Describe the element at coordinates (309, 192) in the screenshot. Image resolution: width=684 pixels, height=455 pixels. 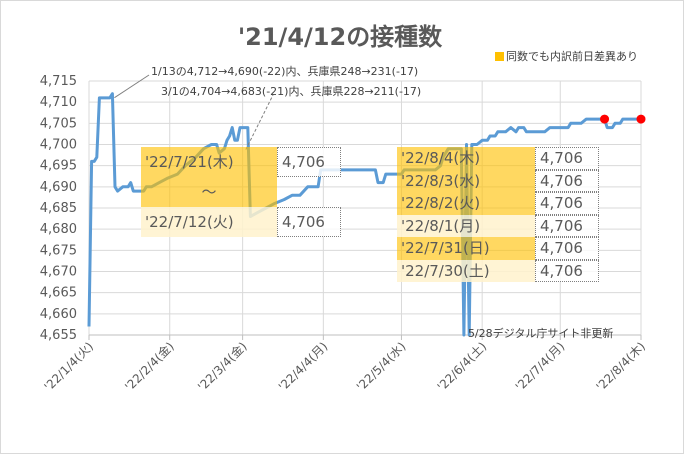
I see `table-value-cell` at that location.